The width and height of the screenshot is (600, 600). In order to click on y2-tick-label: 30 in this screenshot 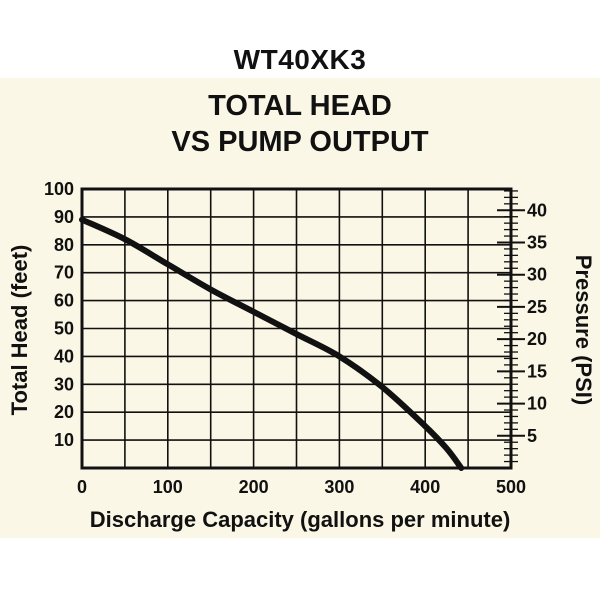, I will do `click(537, 275)`.